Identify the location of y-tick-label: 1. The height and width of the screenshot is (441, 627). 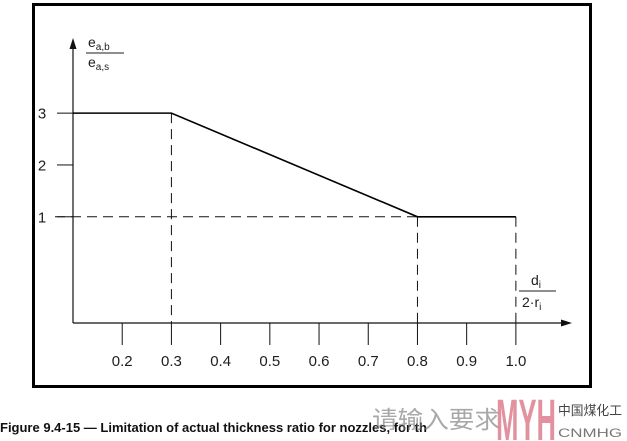
(42, 217).